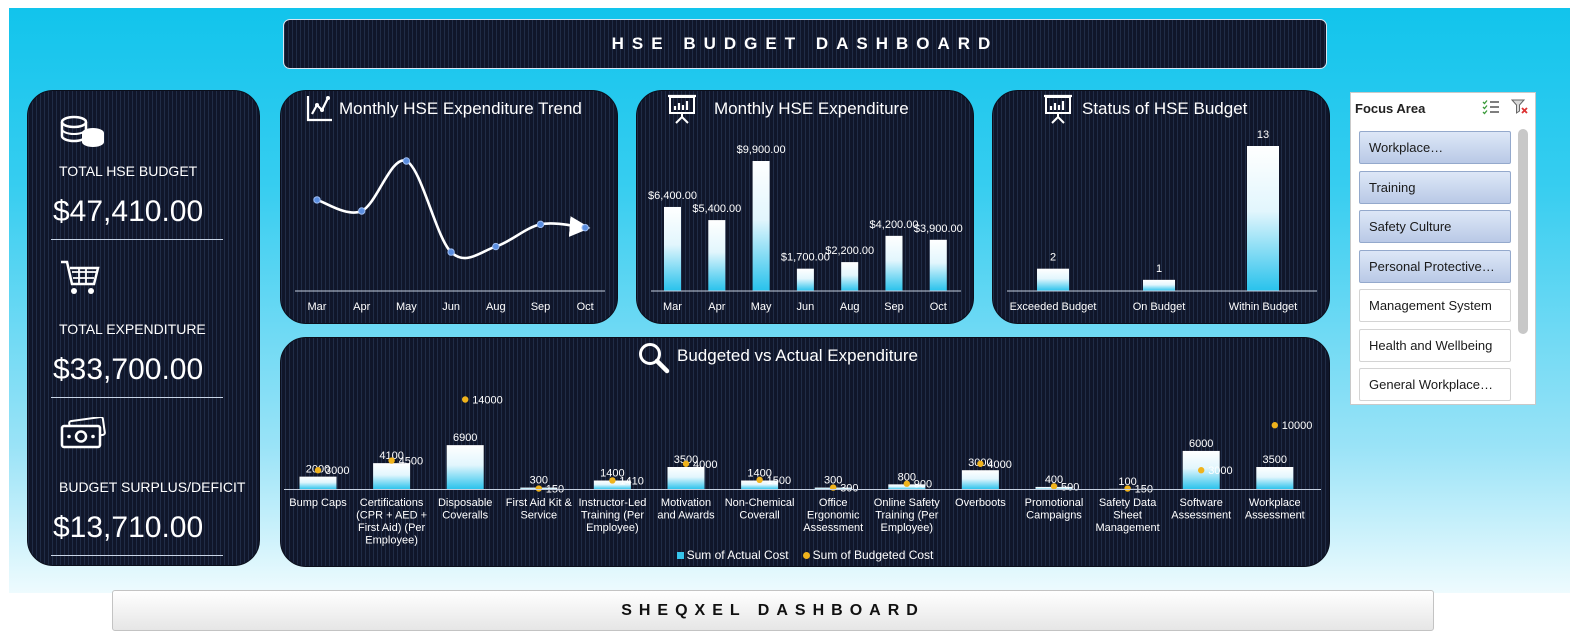 This screenshot has width=1588, height=644. Describe the element at coordinates (1491, 109) in the screenshot. I see `multi-select-icon` at that location.